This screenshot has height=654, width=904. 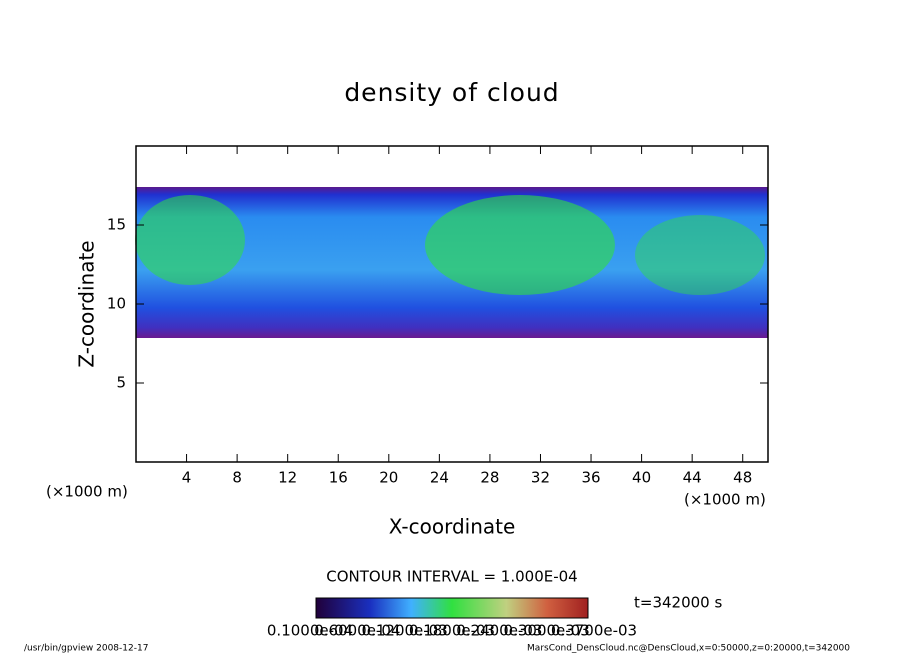 What do you see at coordinates (388, 478) in the screenshot?
I see `x-tick-label: 20` at bounding box center [388, 478].